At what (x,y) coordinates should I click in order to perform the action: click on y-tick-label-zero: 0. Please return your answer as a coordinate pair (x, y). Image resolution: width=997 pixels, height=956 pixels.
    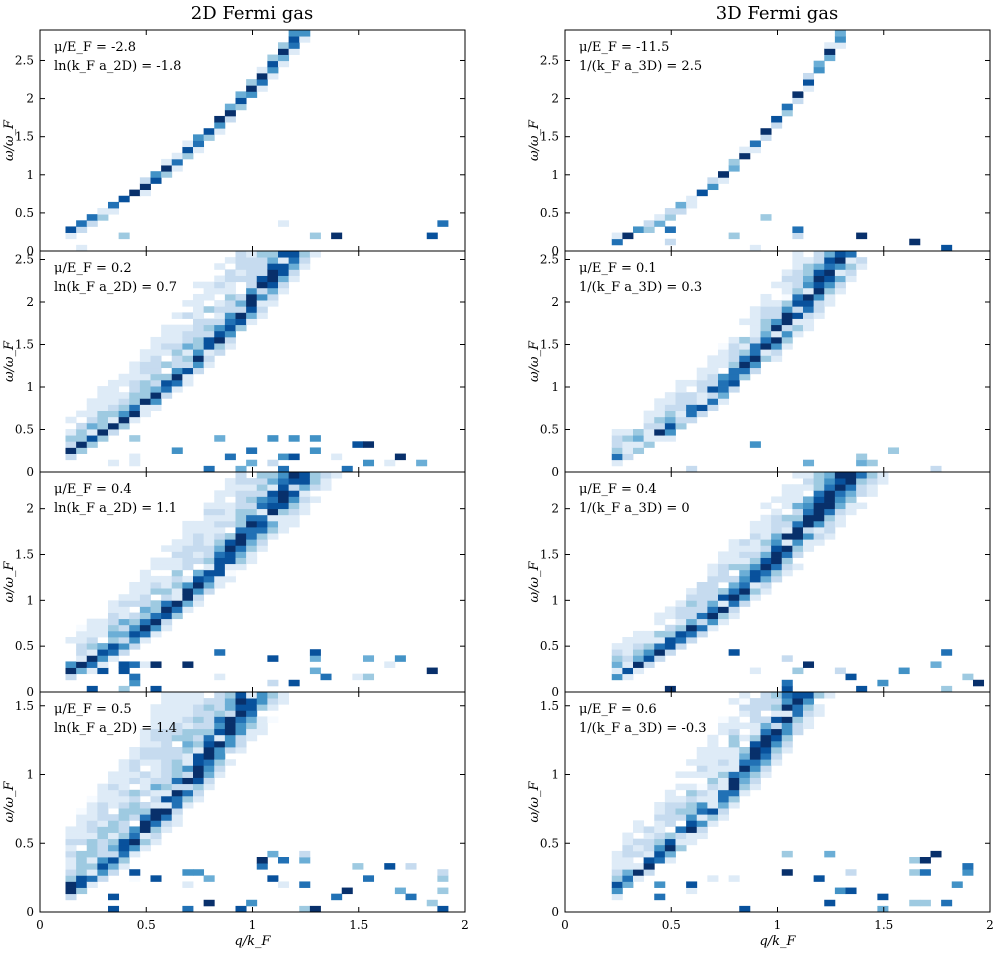
    Looking at the image, I should click on (30, 692).